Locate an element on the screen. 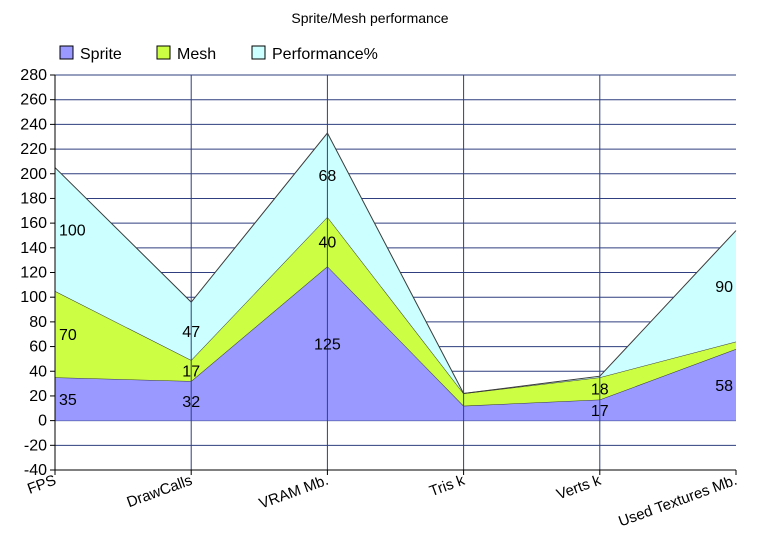  legend-label: Mesh is located at coordinates (196, 54).